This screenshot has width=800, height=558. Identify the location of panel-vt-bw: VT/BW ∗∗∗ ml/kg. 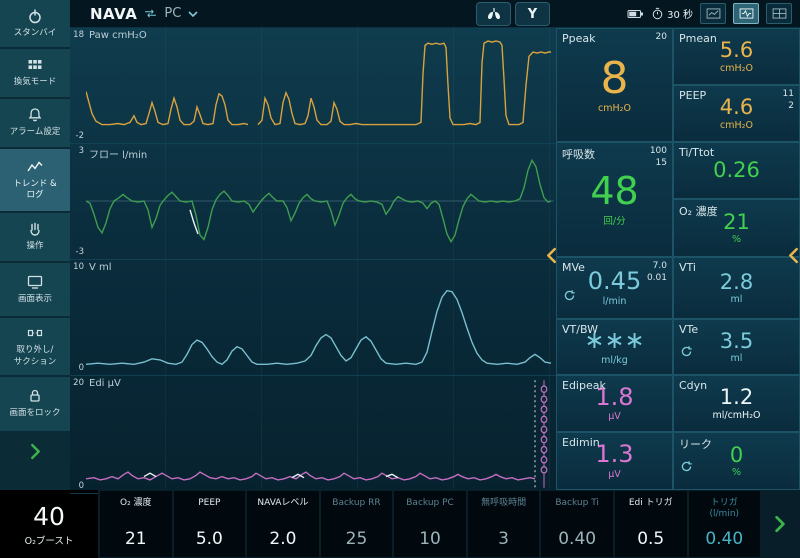
(614, 347).